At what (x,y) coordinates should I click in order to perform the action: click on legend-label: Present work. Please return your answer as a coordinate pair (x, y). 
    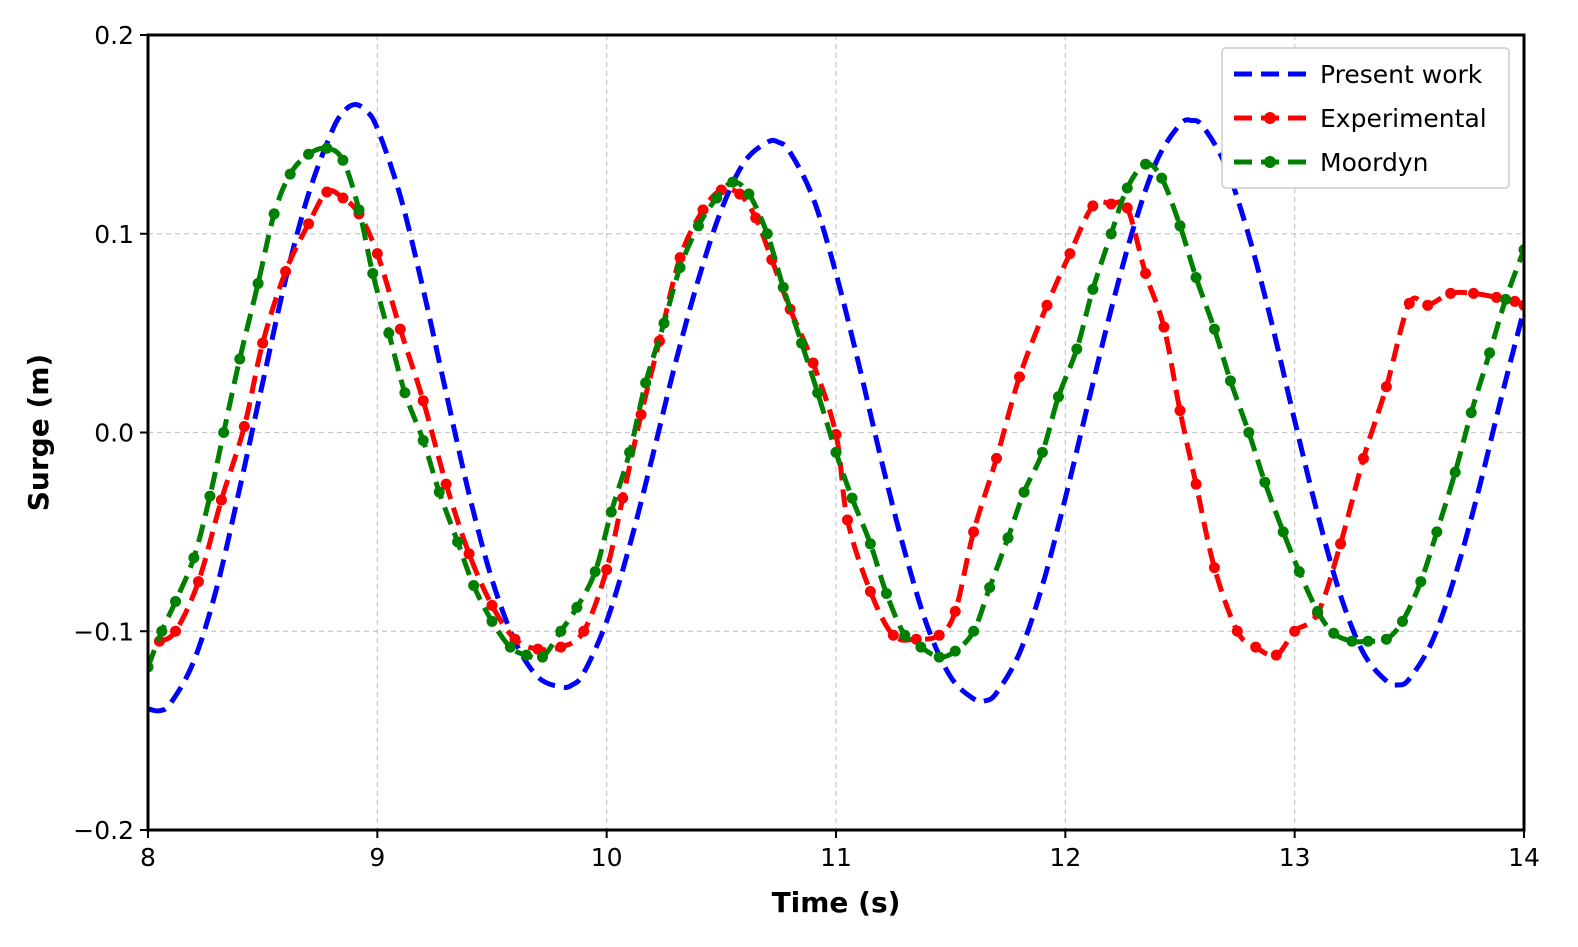
    Looking at the image, I should click on (1401, 74).